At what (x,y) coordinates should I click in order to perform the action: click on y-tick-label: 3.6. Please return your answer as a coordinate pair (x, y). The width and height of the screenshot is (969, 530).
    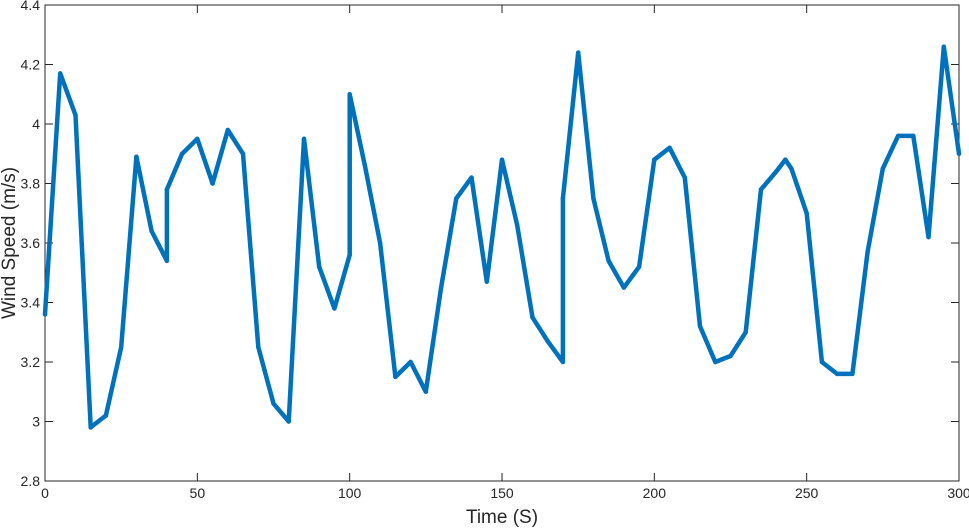
    Looking at the image, I should click on (31, 243).